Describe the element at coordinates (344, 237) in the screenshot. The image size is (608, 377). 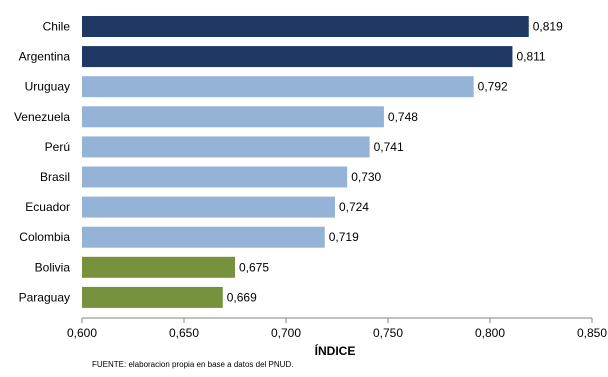
I see `value-label: 0,719` at that location.